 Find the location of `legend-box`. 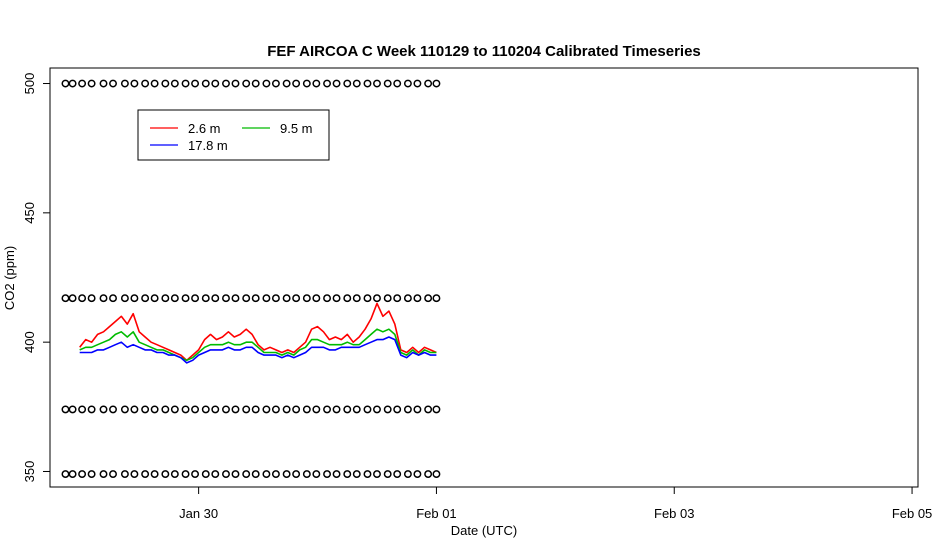

legend-box is located at coordinates (233, 135).